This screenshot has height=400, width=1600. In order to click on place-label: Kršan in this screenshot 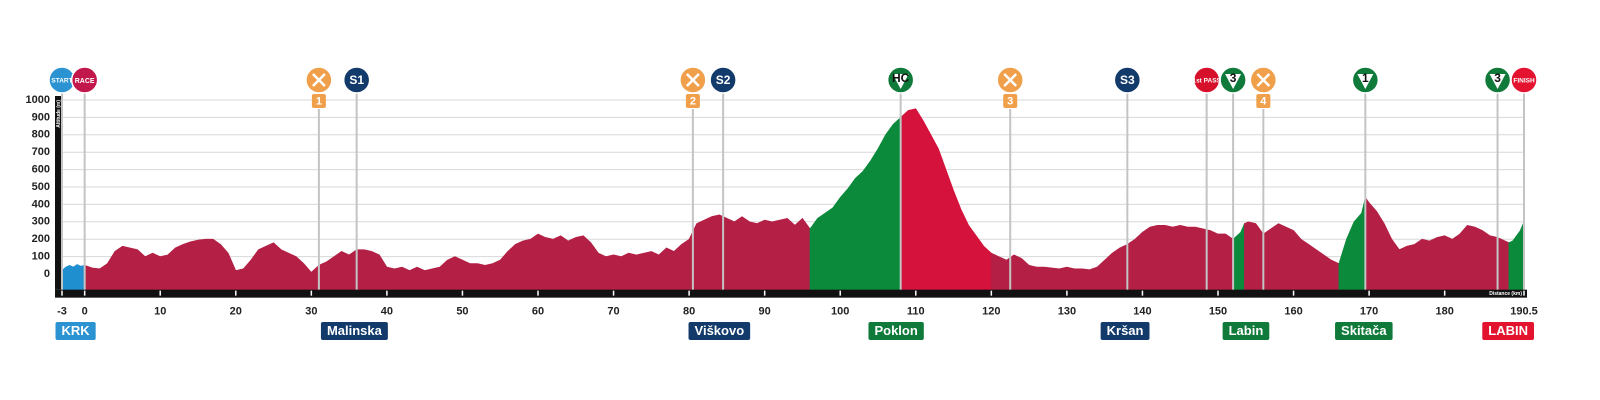, I will do `click(1125, 330)`.